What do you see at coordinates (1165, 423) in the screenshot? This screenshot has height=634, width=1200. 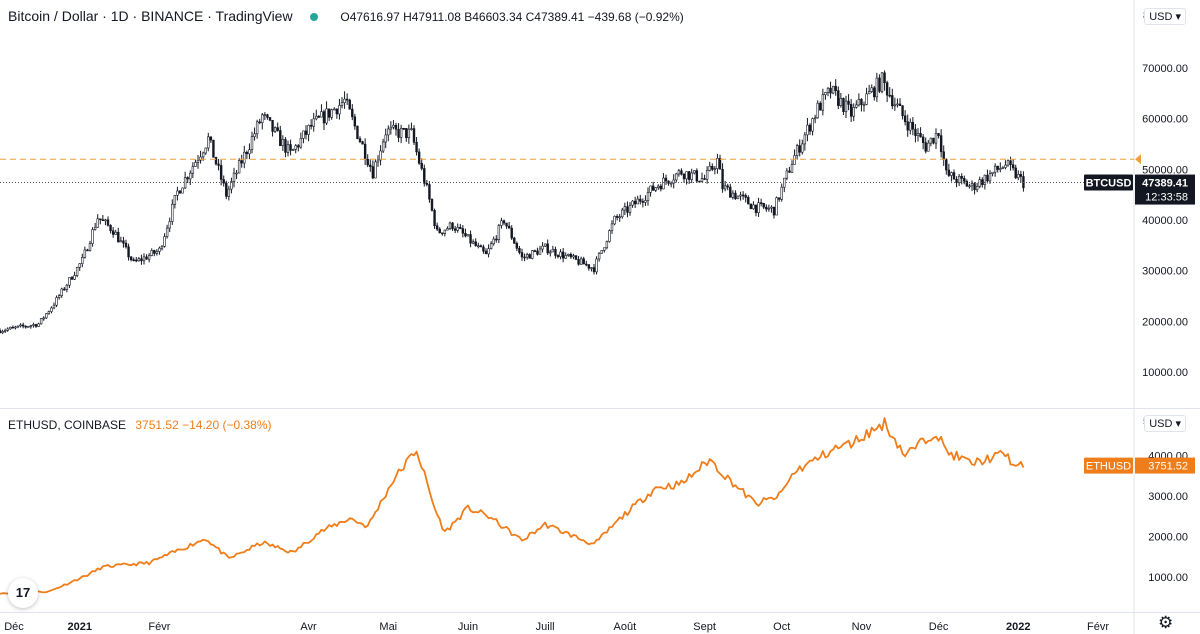 I see `eth-currency-dropdown: USD ▾` at bounding box center [1165, 423].